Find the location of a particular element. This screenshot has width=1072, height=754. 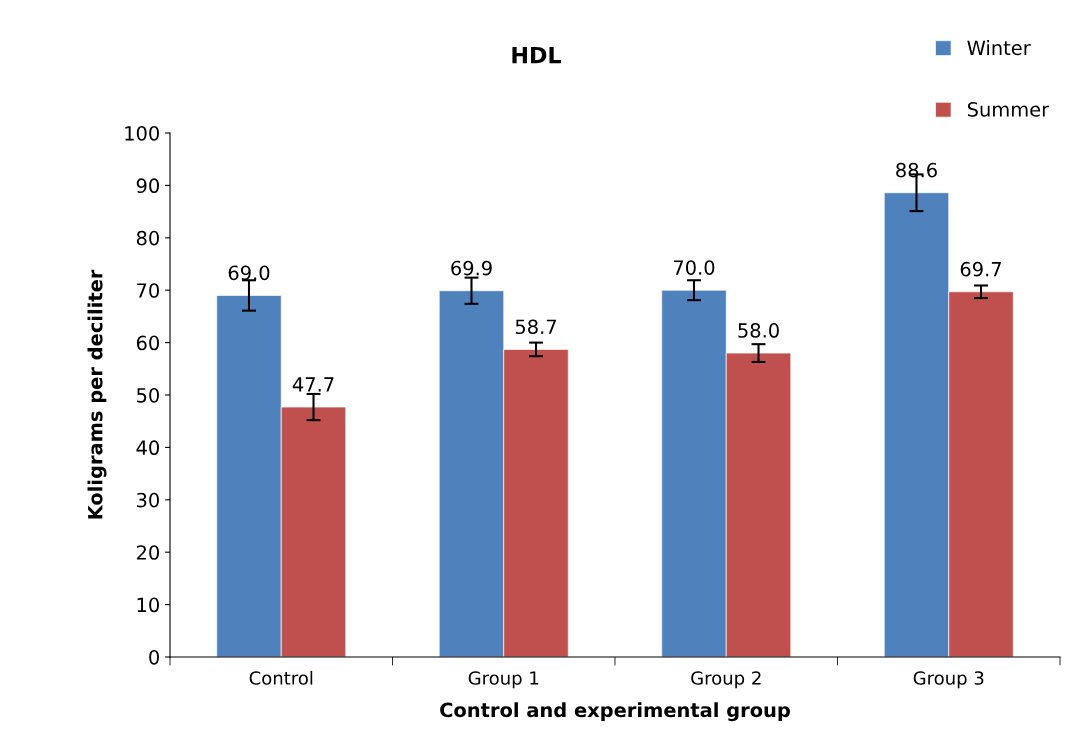

x-tick-label: Group 3 is located at coordinates (948, 680).